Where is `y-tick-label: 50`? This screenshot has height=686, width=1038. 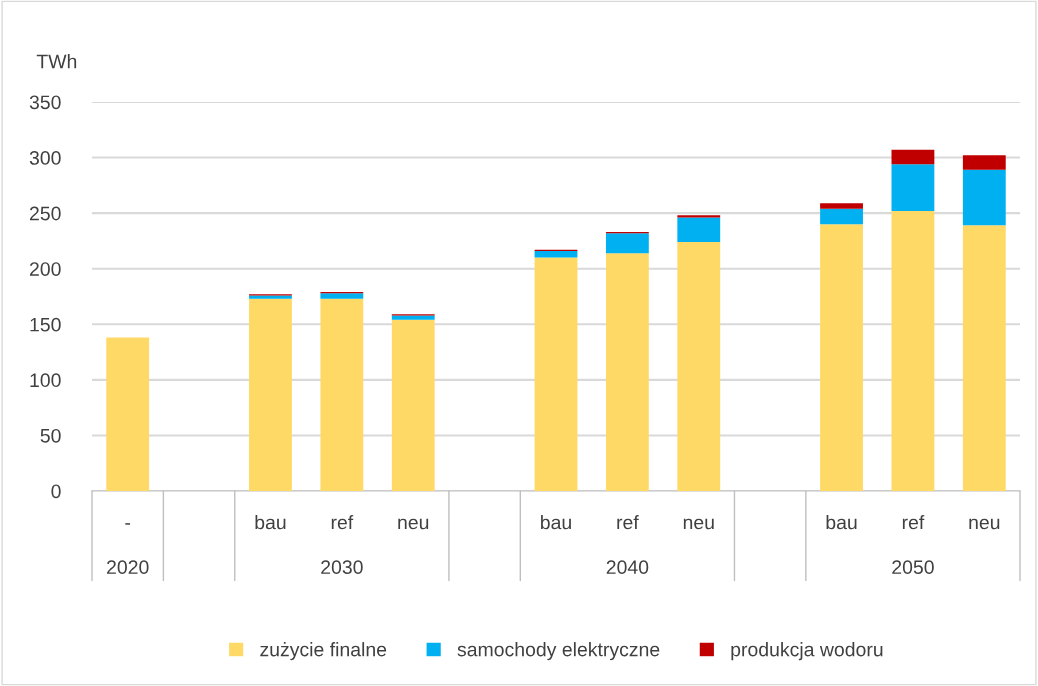 y-tick-label: 50 is located at coordinates (50, 435).